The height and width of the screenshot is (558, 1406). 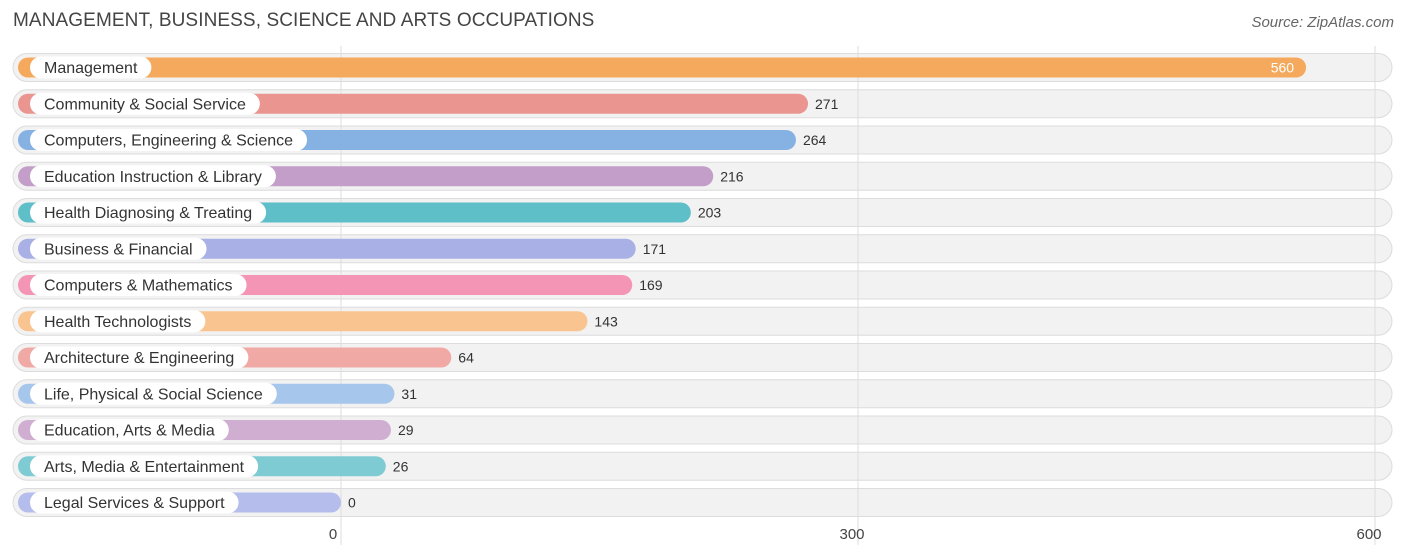 I want to click on value-label: 29, so click(x=406, y=430).